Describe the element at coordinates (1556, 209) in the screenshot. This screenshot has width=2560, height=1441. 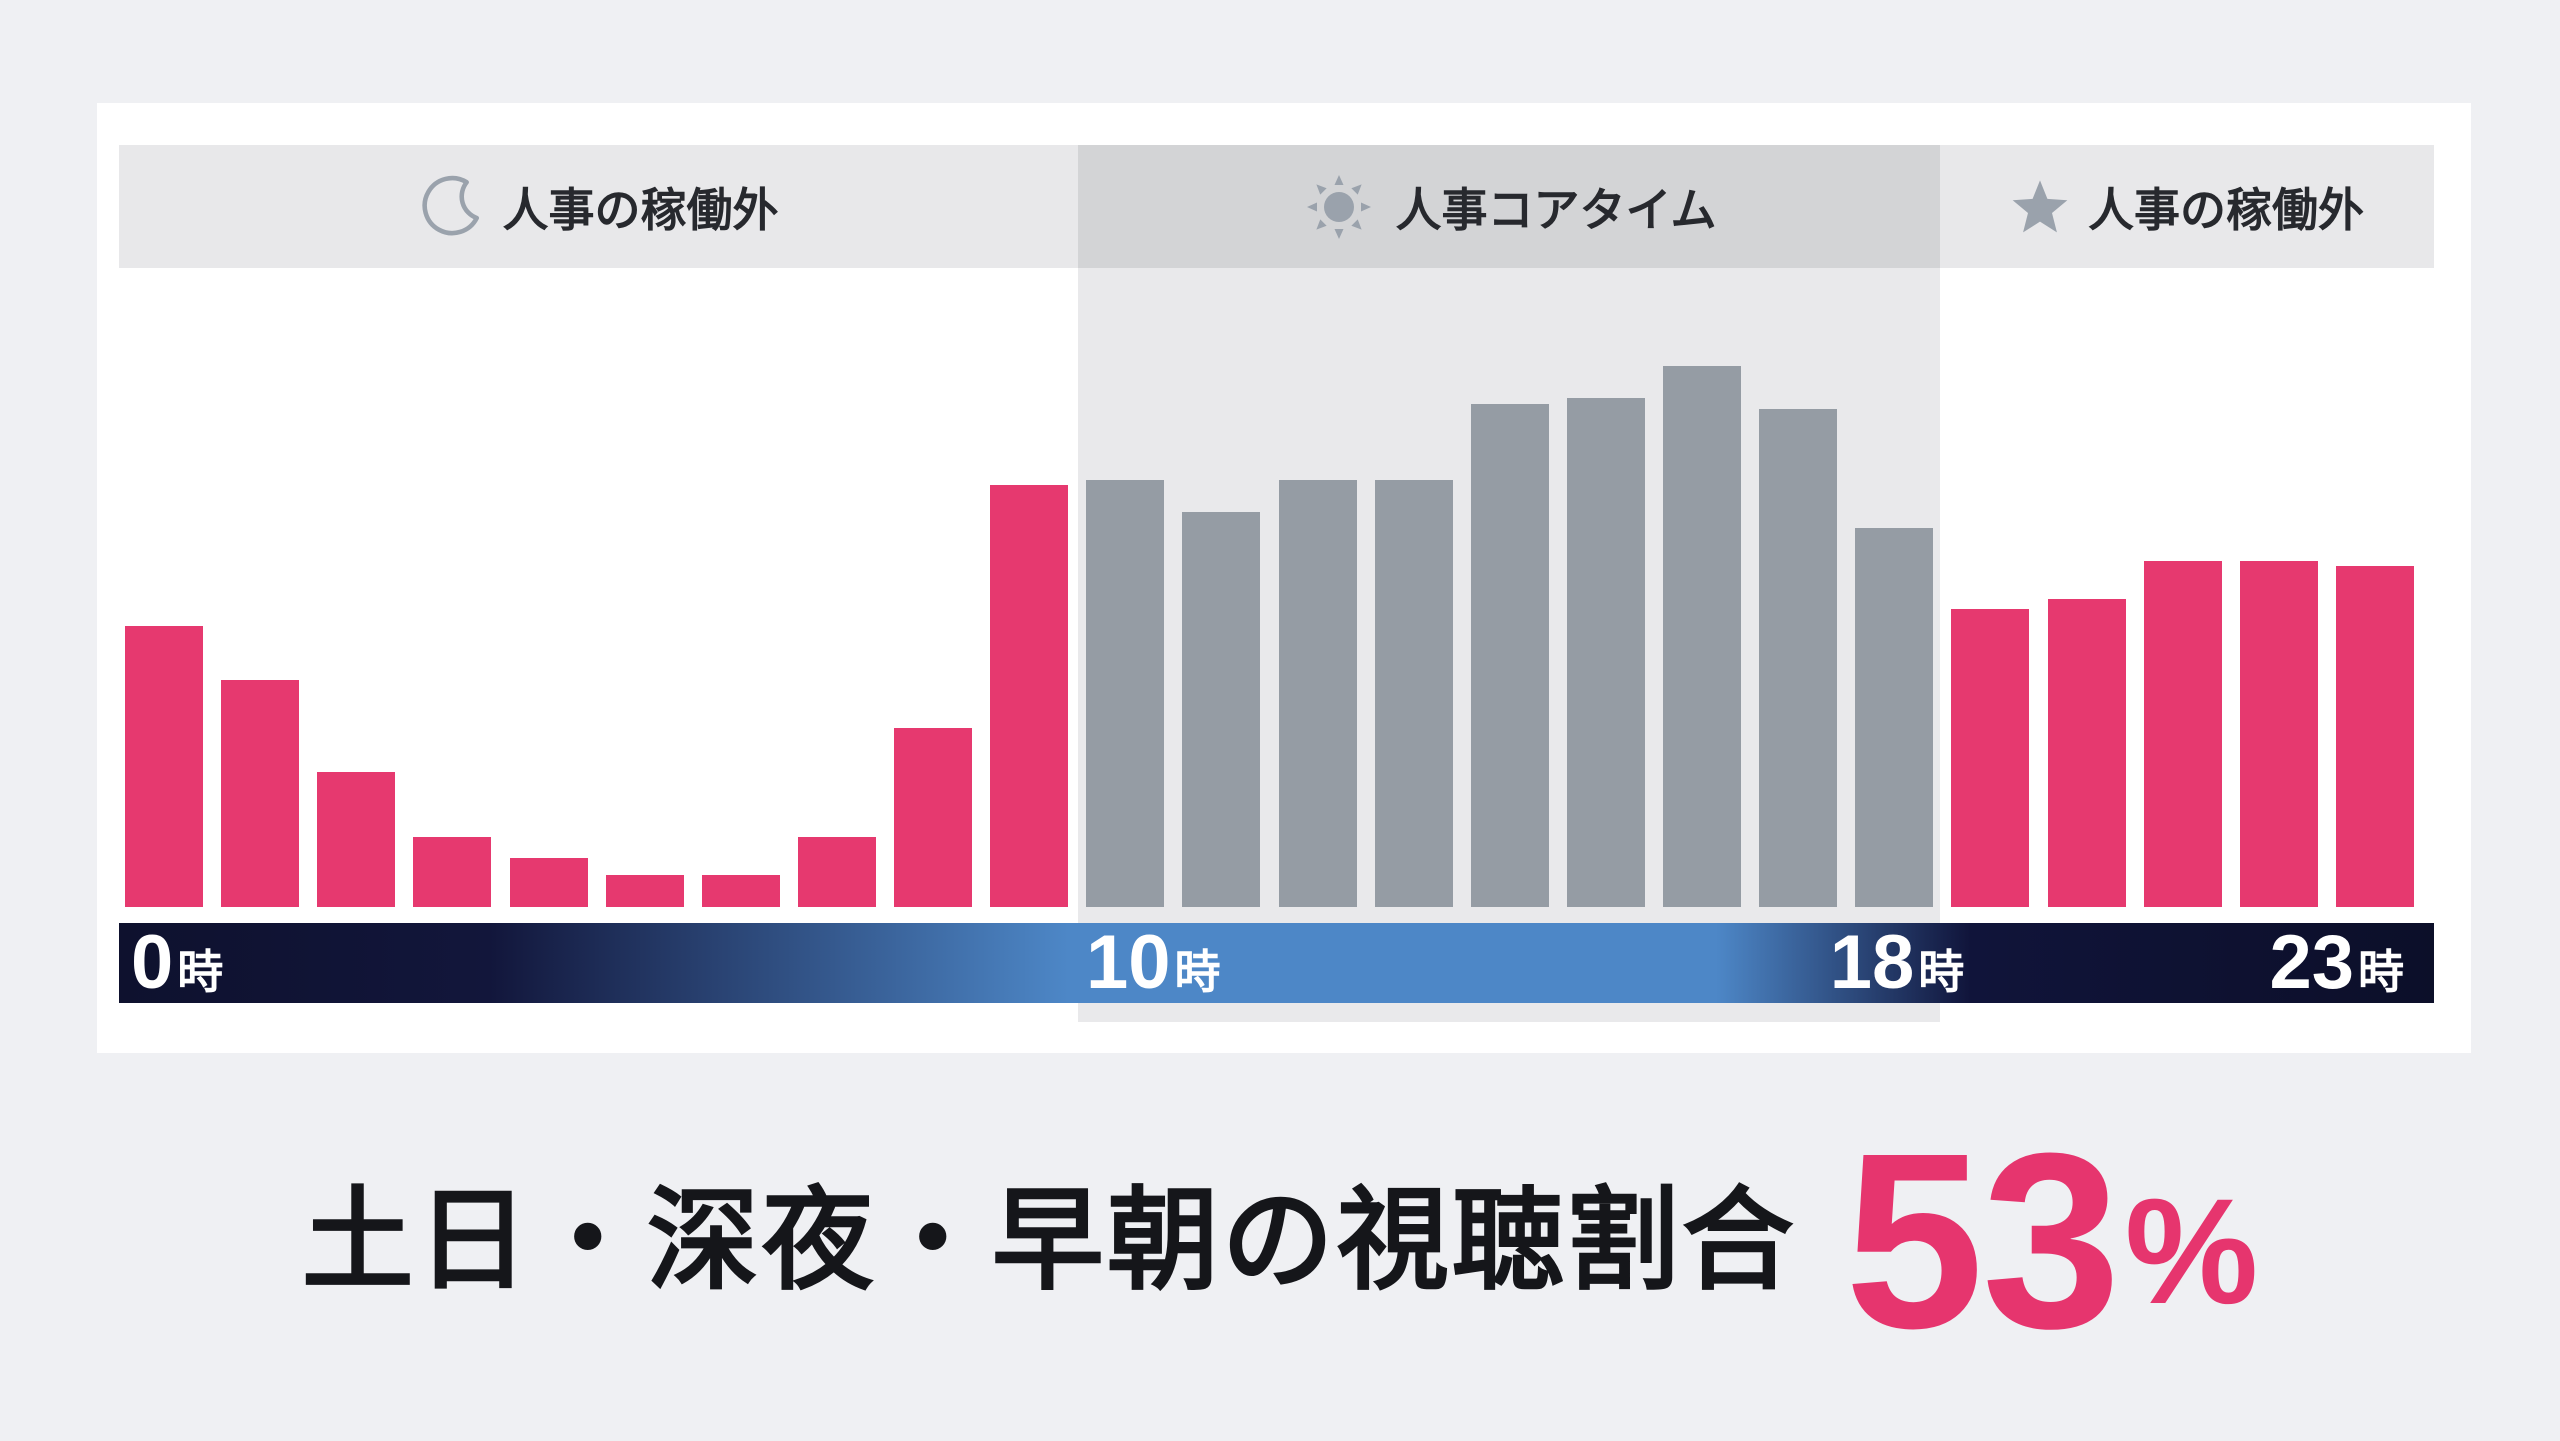
I see `section-label-core: 人事コアタイム` at that location.